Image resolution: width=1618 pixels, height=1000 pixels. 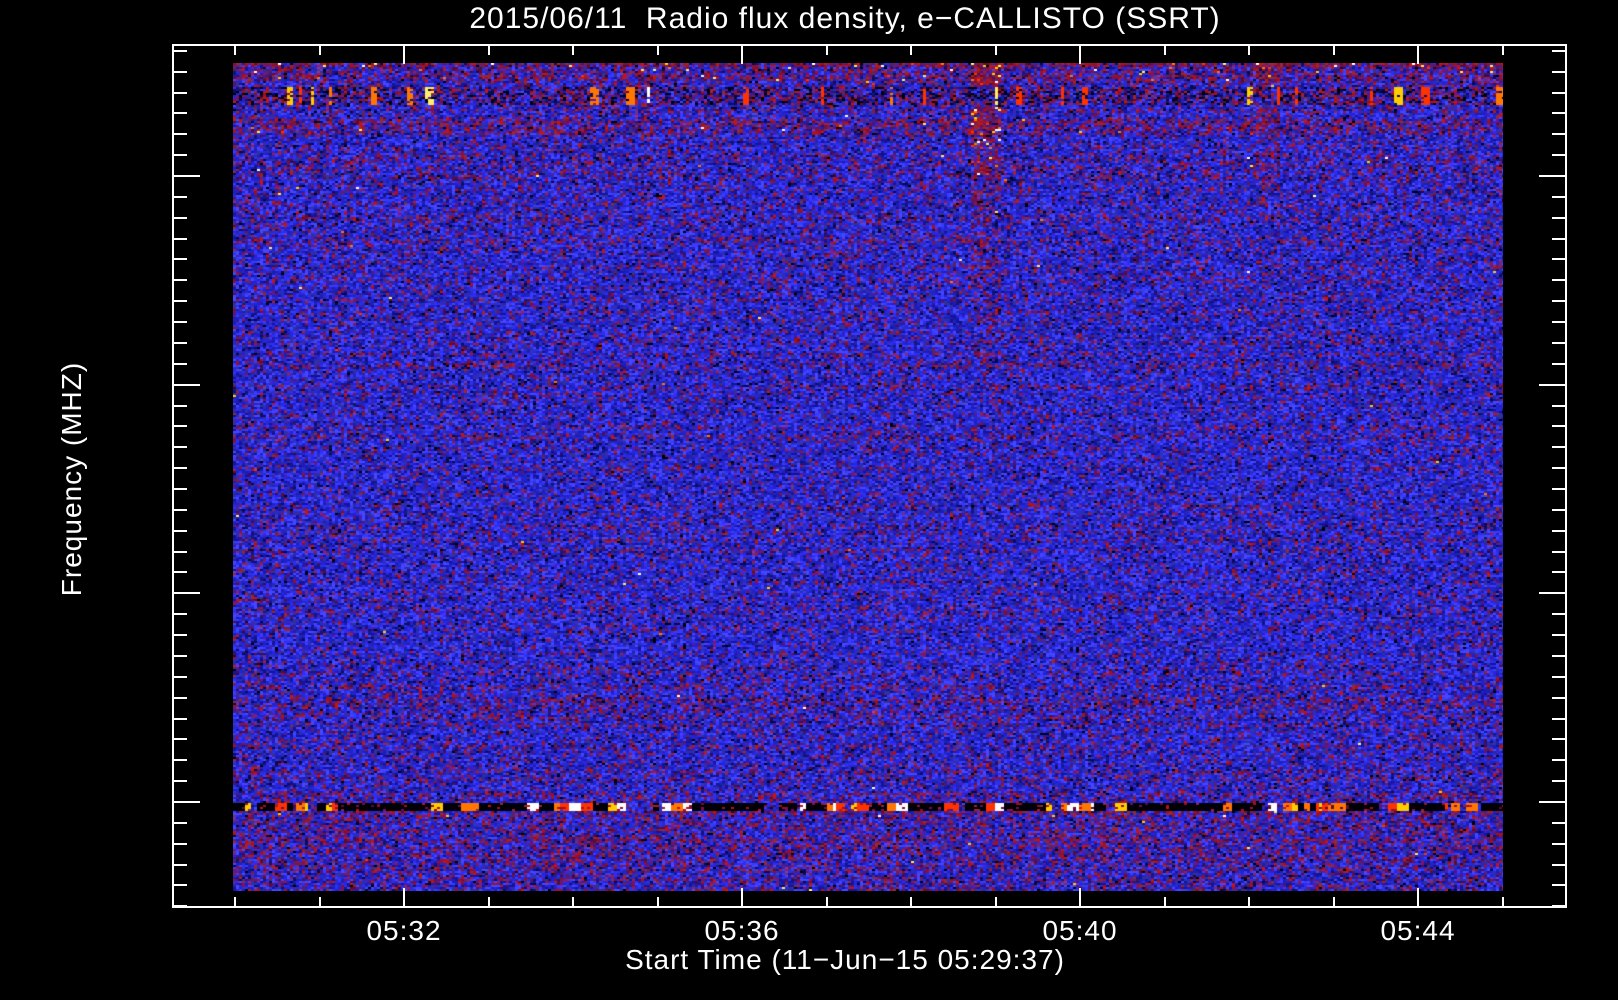 I want to click on x-tick-label: 05:32, so click(x=404, y=930).